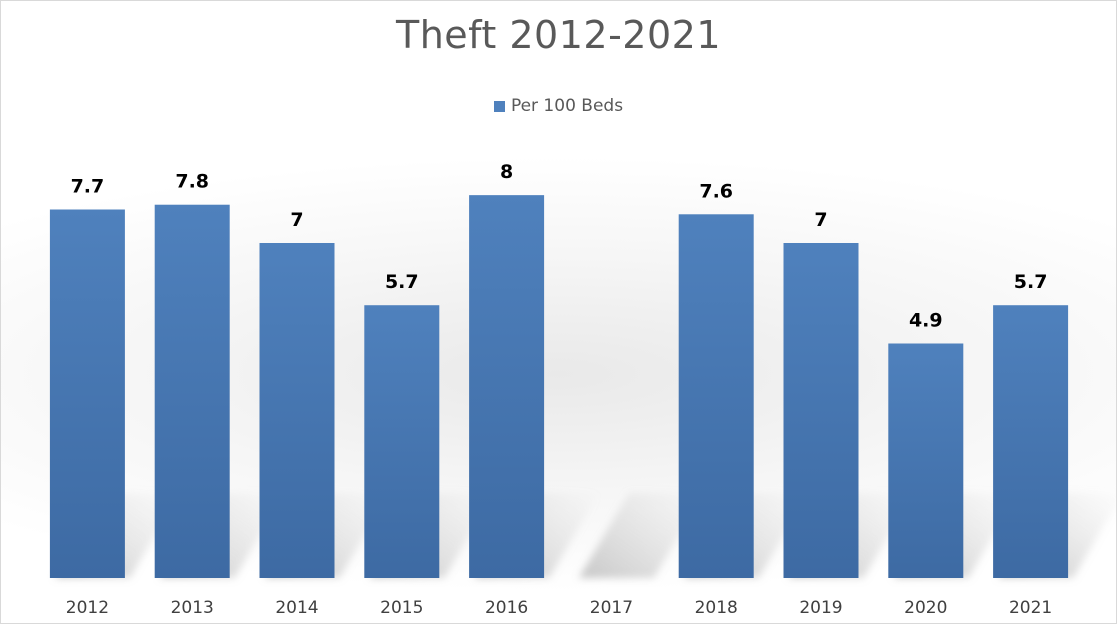  I want to click on x-tick-label-2014: 2014, so click(296, 608).